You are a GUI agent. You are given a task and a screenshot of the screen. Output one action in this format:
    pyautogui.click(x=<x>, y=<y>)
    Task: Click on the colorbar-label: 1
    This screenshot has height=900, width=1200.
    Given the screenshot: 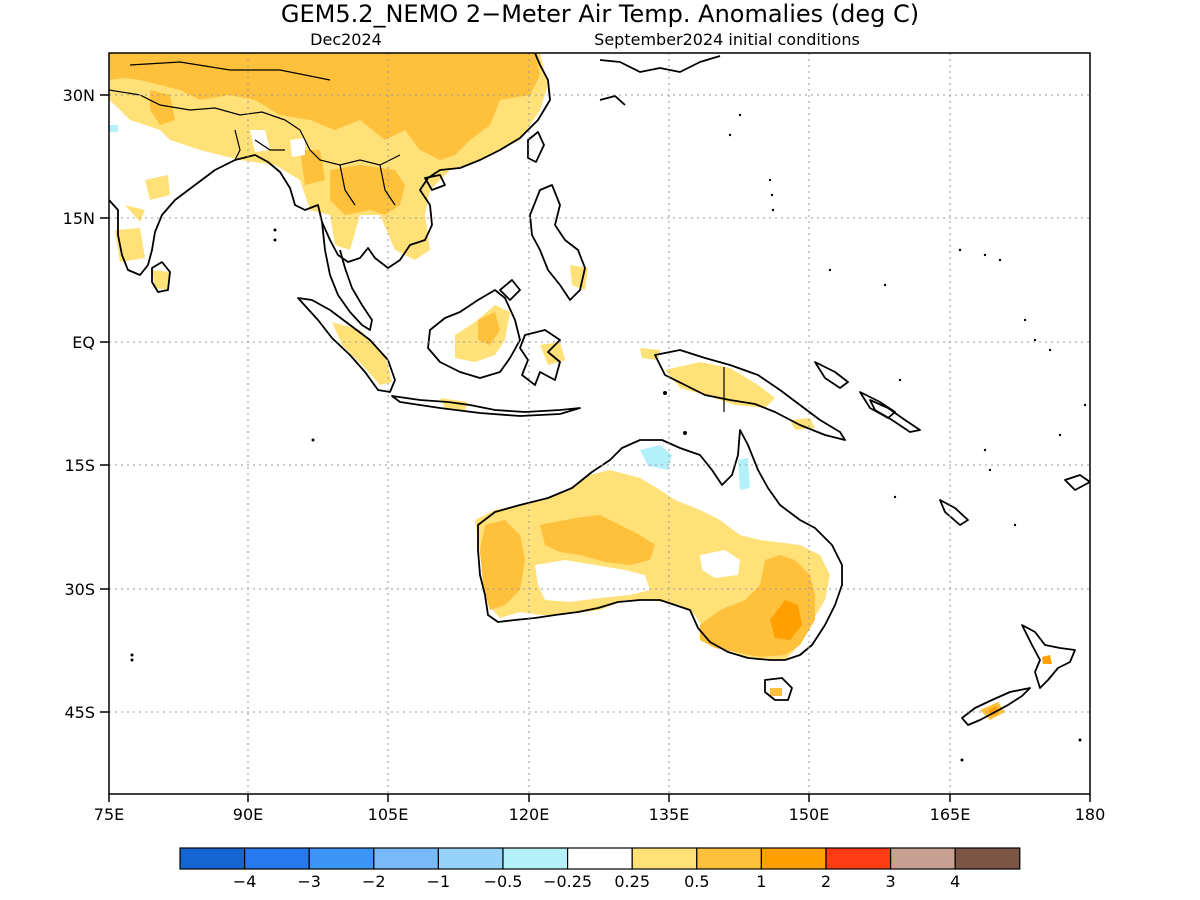 What is the action you would take?
    pyautogui.click(x=761, y=881)
    